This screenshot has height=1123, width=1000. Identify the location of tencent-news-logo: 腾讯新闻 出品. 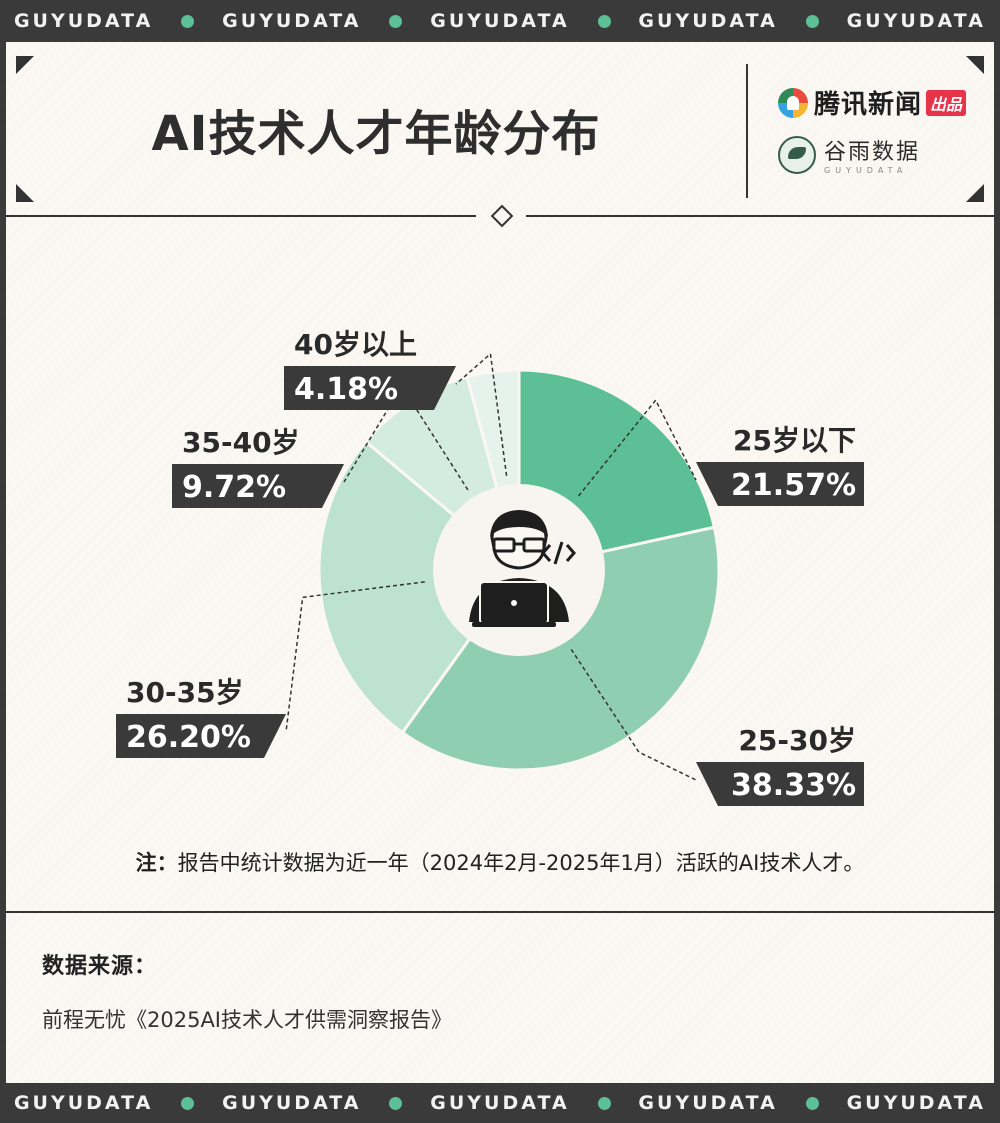
(872, 102).